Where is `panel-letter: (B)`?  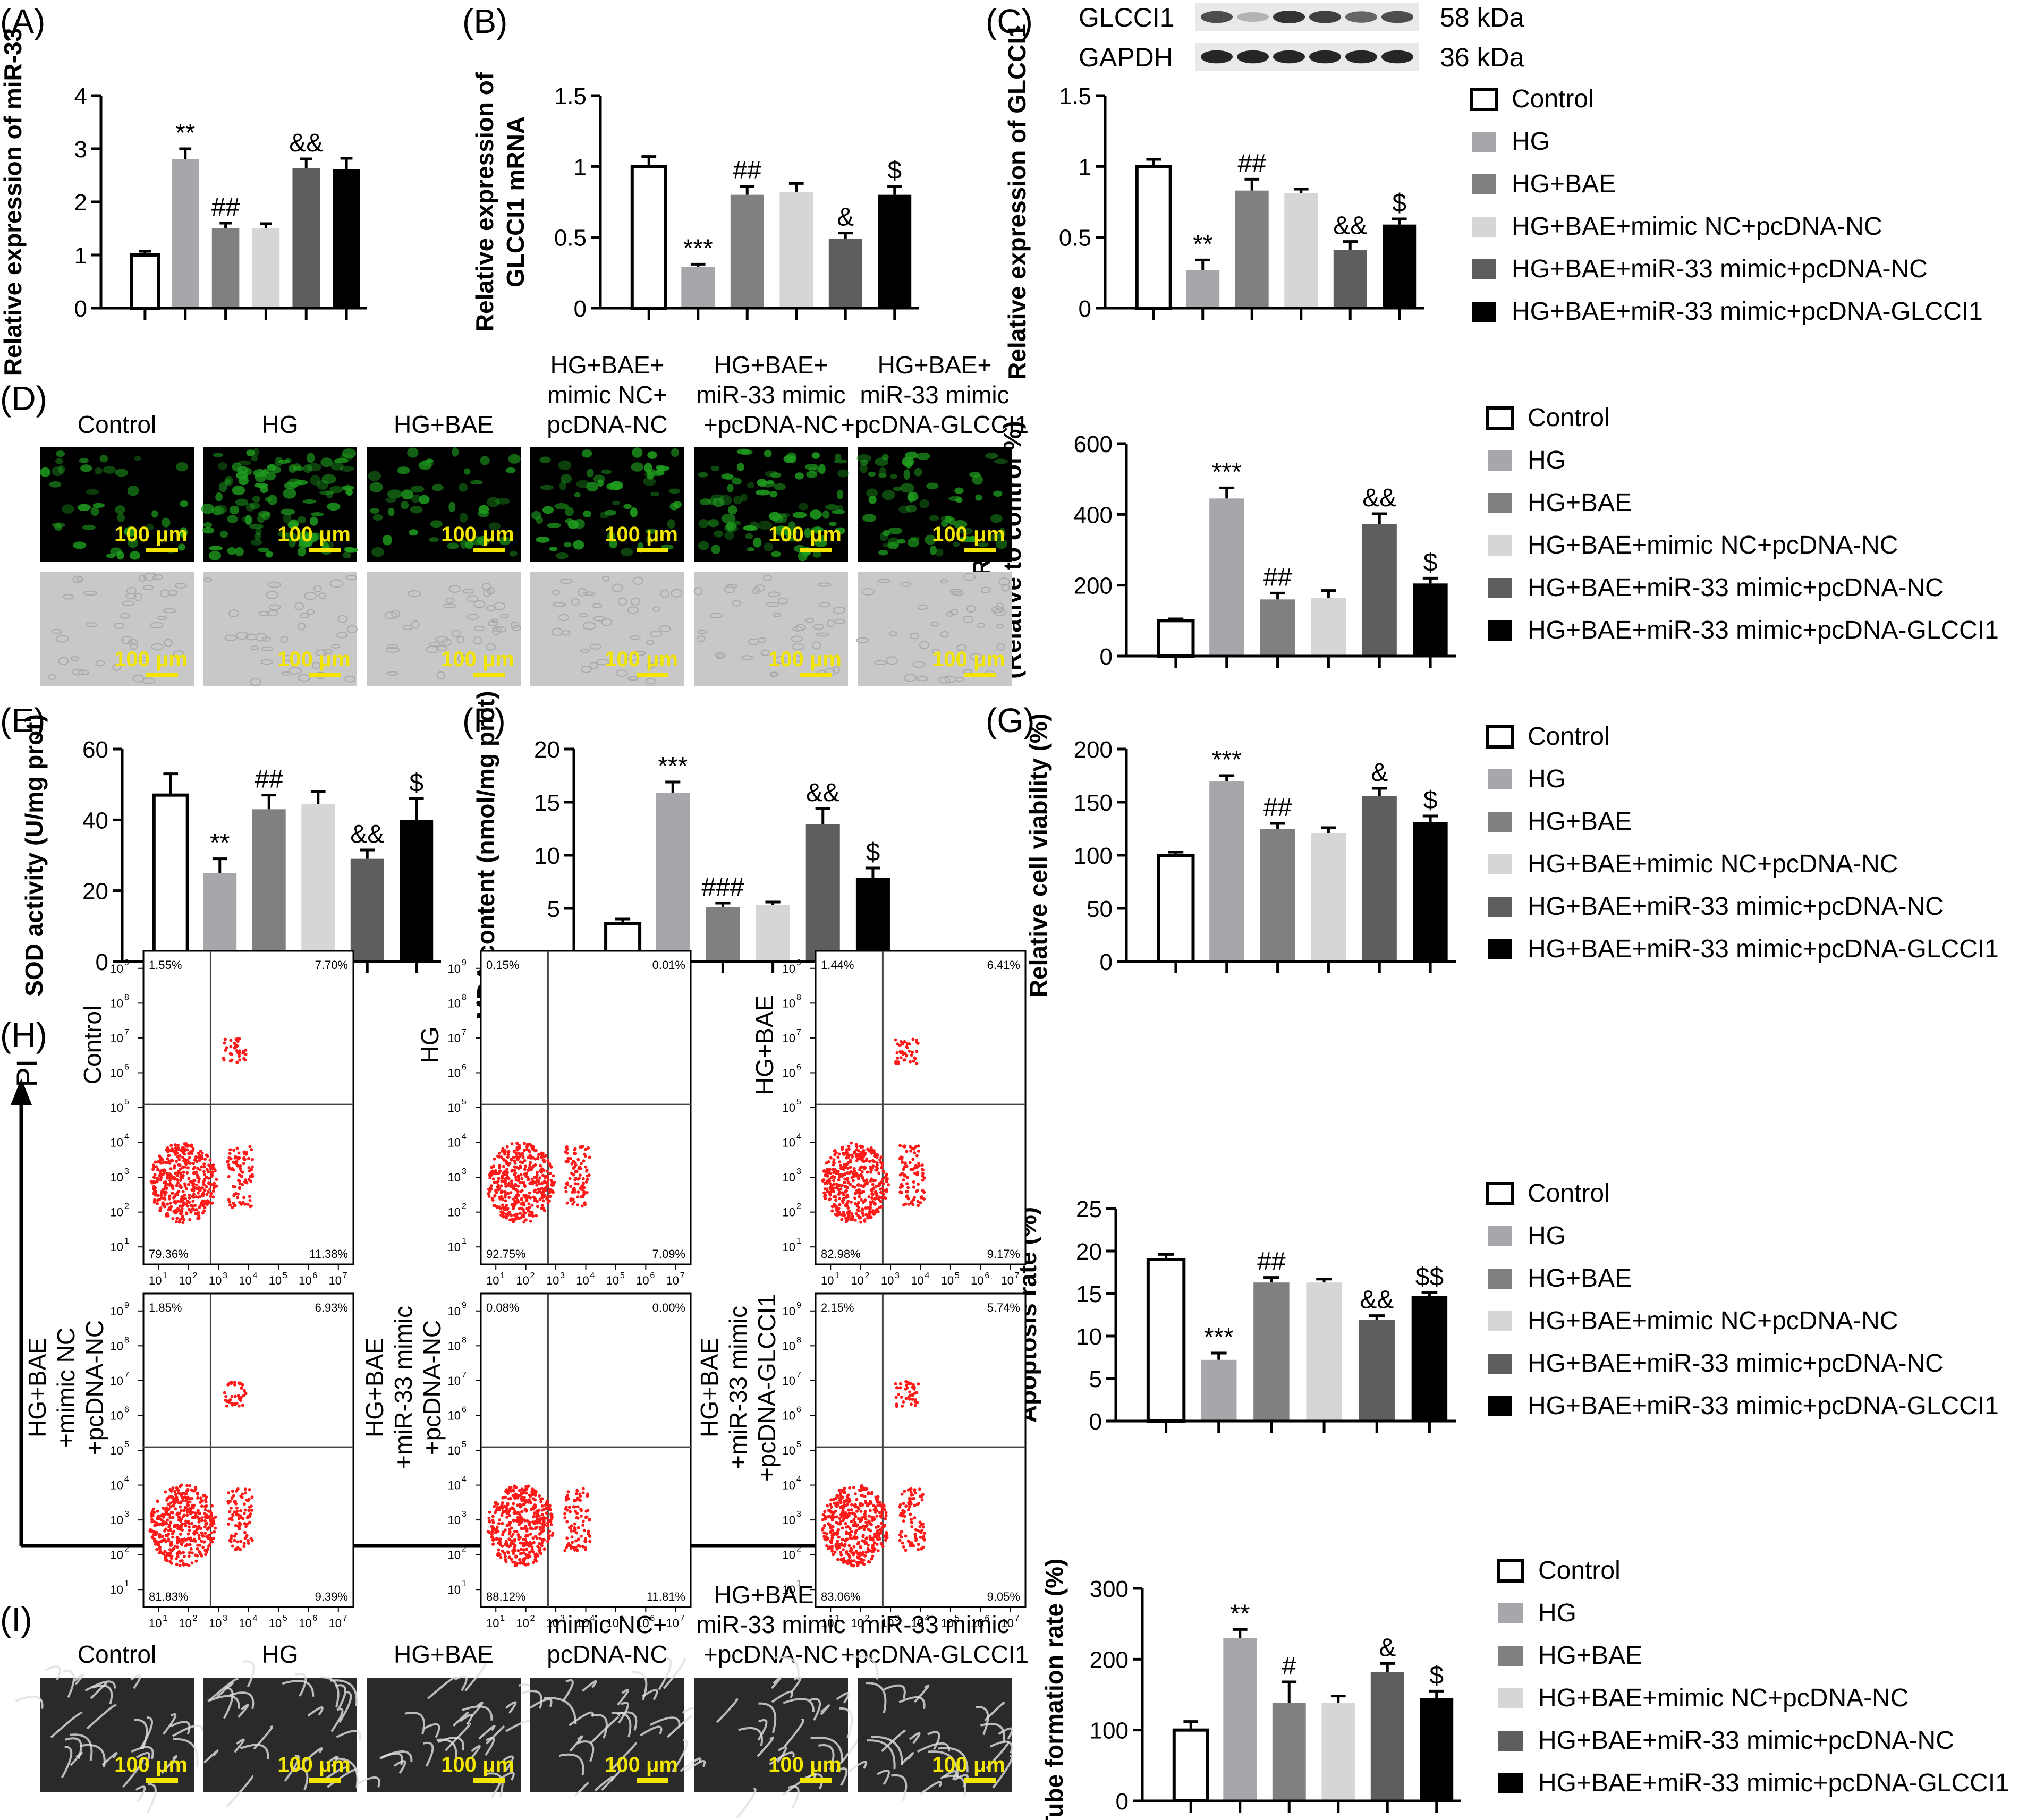
panel-letter: (B) is located at coordinates (484, 21).